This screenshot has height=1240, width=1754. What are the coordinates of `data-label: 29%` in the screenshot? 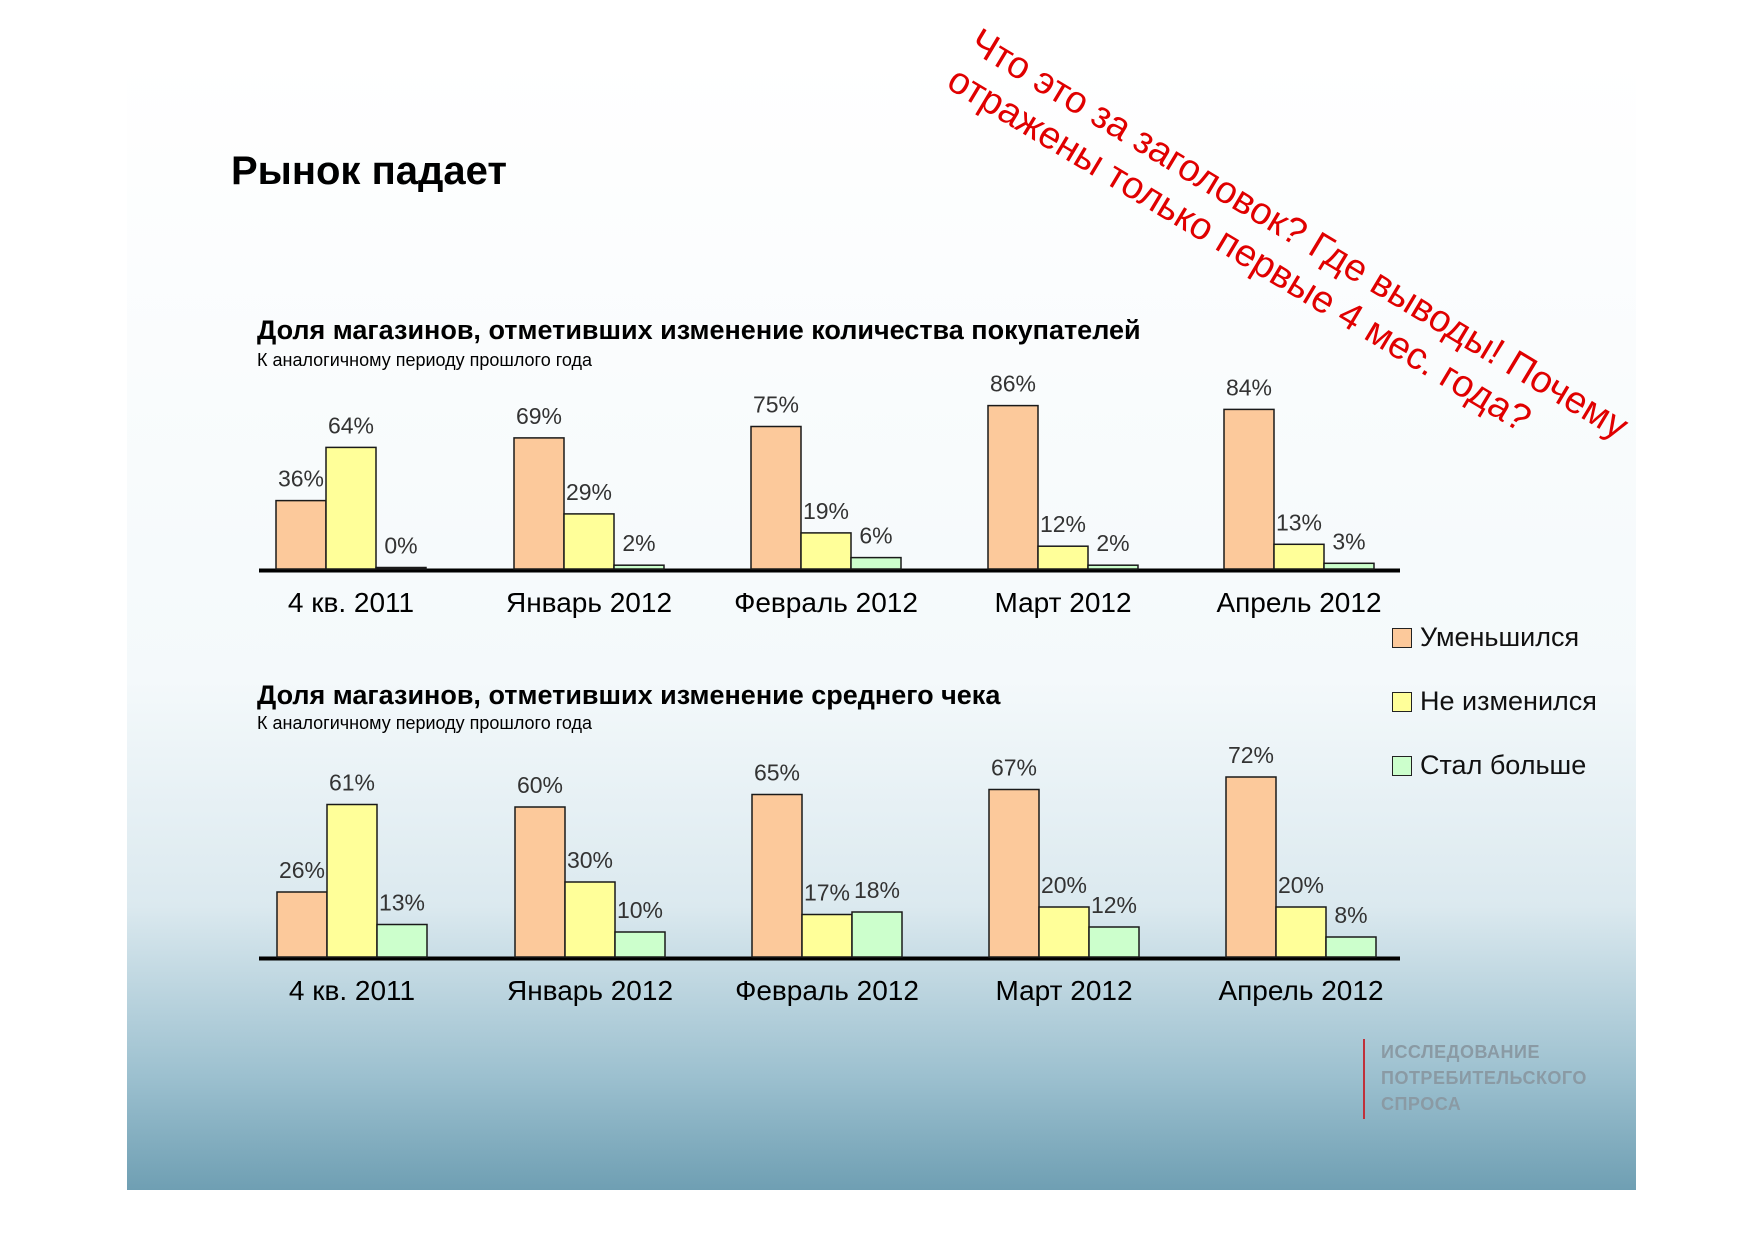 It's located at (589, 492).